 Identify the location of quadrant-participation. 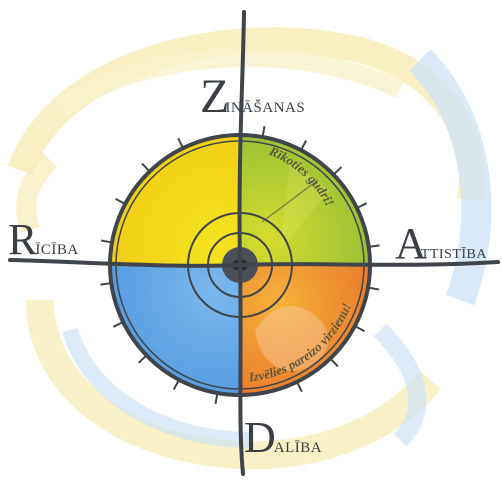
(175, 330).